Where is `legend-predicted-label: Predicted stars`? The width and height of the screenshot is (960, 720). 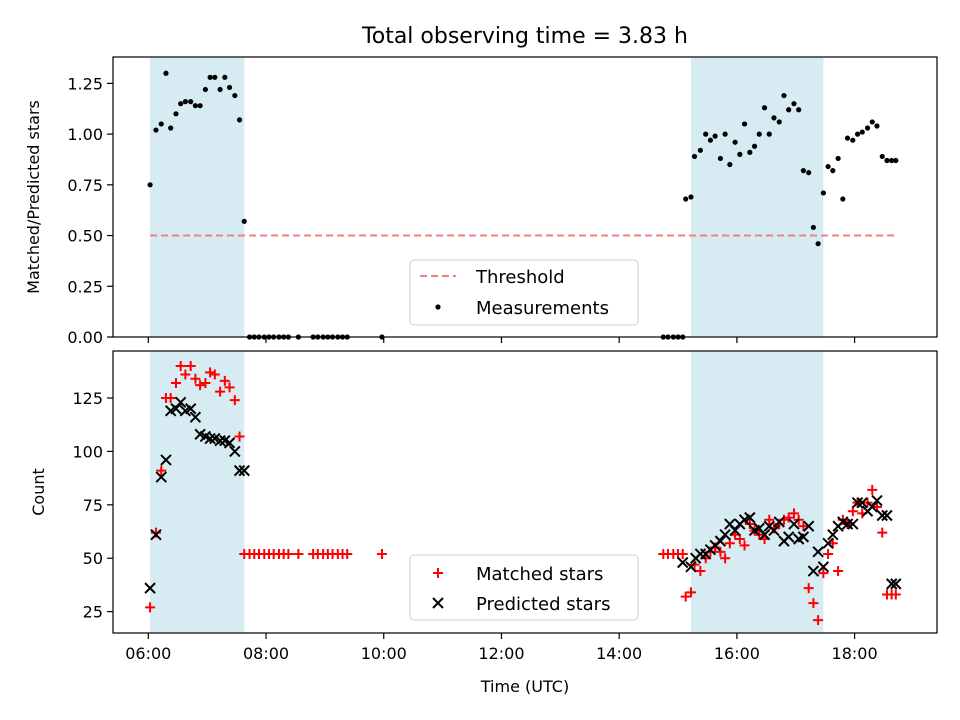 legend-predicted-label: Predicted stars is located at coordinates (543, 604).